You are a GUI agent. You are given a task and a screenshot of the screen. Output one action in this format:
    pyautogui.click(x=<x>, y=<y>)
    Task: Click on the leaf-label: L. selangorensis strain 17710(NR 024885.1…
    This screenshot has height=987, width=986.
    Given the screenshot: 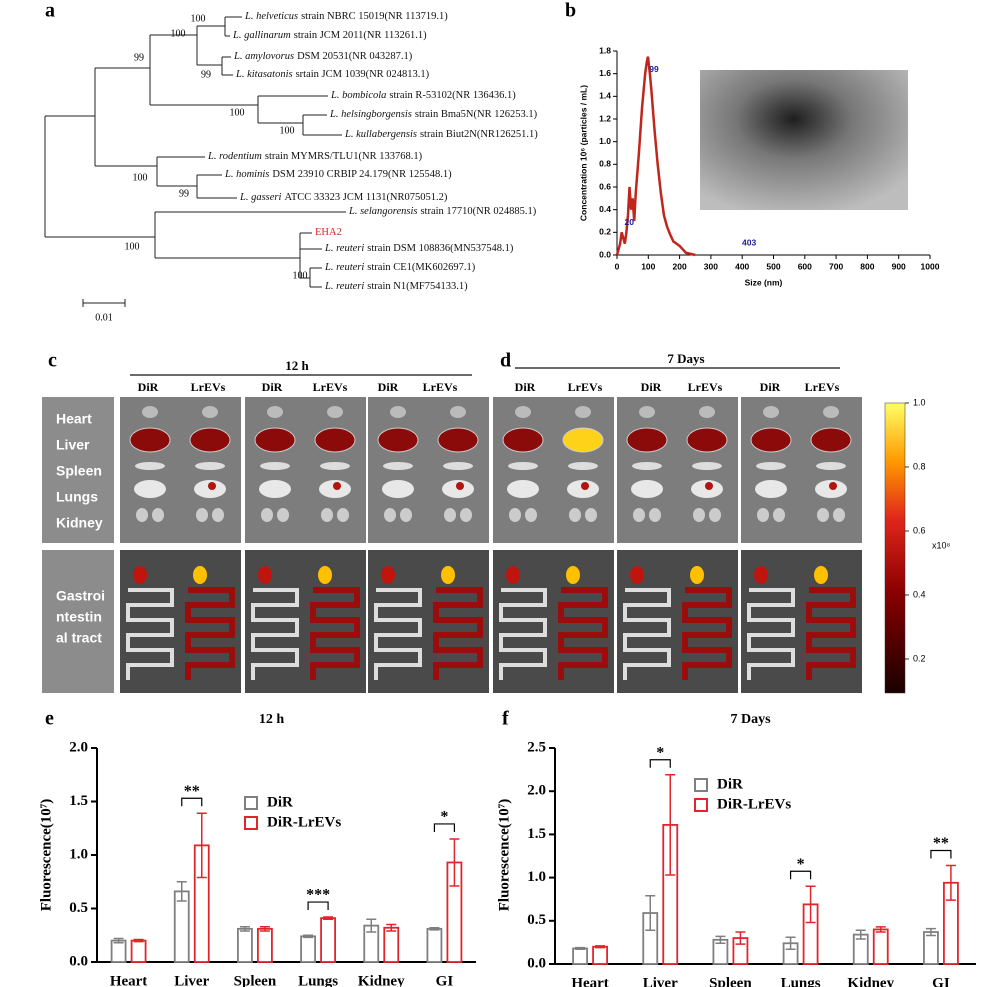 What is the action you would take?
    pyautogui.click(x=442, y=211)
    